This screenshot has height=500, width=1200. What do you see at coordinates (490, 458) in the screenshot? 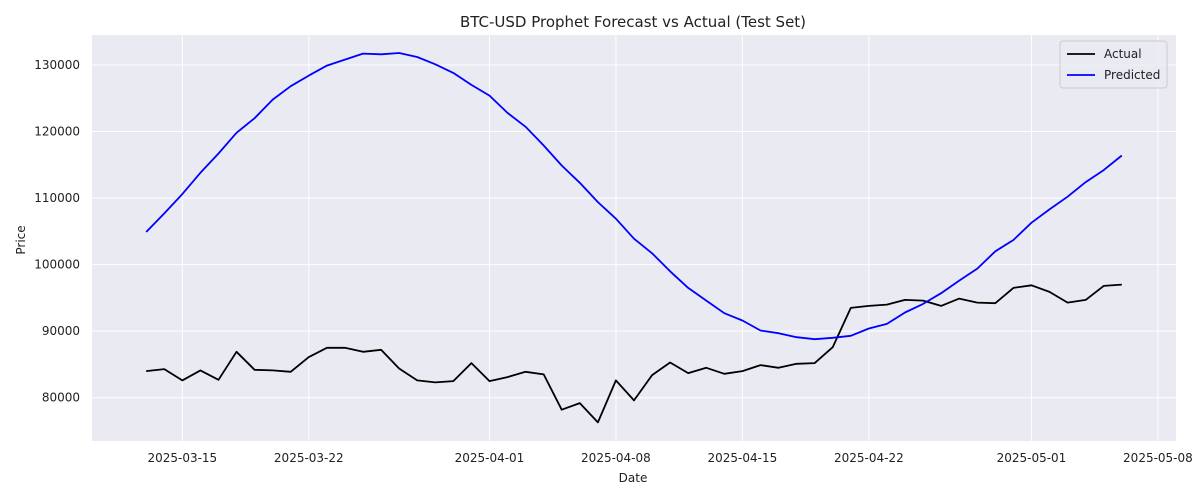
I see `x-tick-label: 2025-04-01` at bounding box center [490, 458].